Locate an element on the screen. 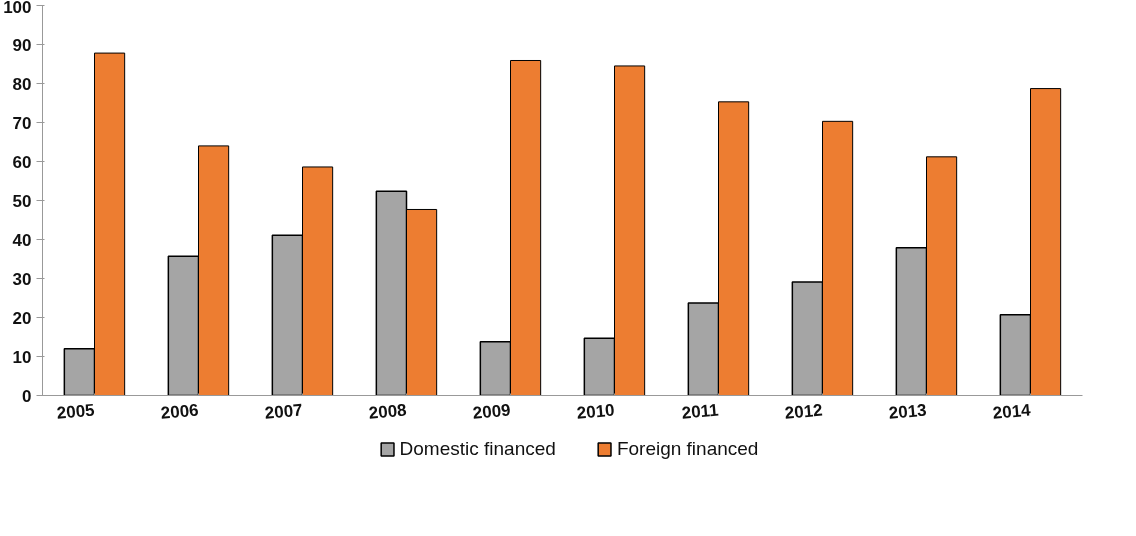  y-tick-label: 70 is located at coordinates (22, 123).